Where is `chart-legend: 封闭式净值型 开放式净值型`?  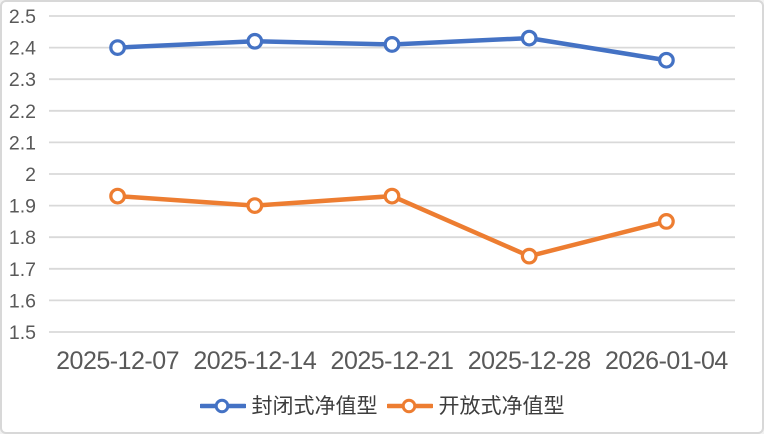 chart-legend: 封闭式净值型 开放式净值型 is located at coordinates (382, 406).